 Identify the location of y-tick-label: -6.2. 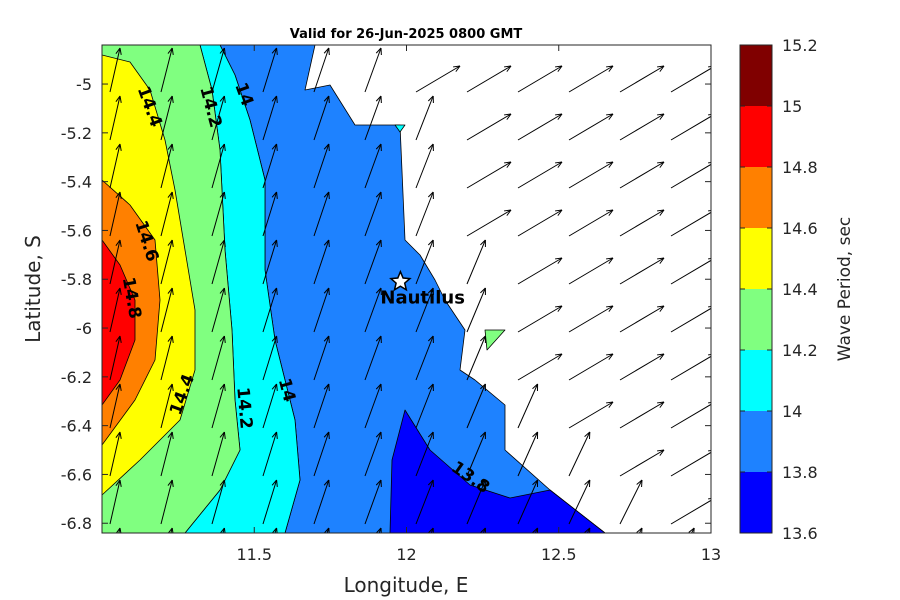
(76, 377).